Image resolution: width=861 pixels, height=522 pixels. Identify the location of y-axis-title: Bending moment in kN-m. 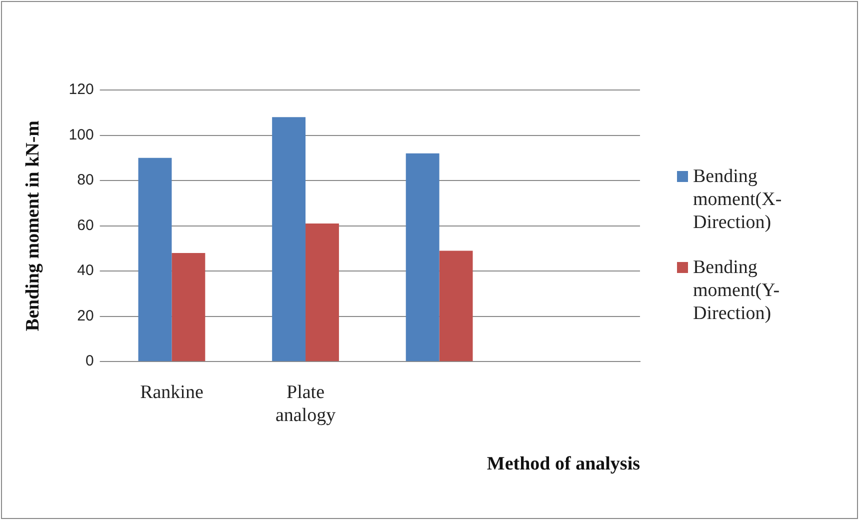
(33, 226).